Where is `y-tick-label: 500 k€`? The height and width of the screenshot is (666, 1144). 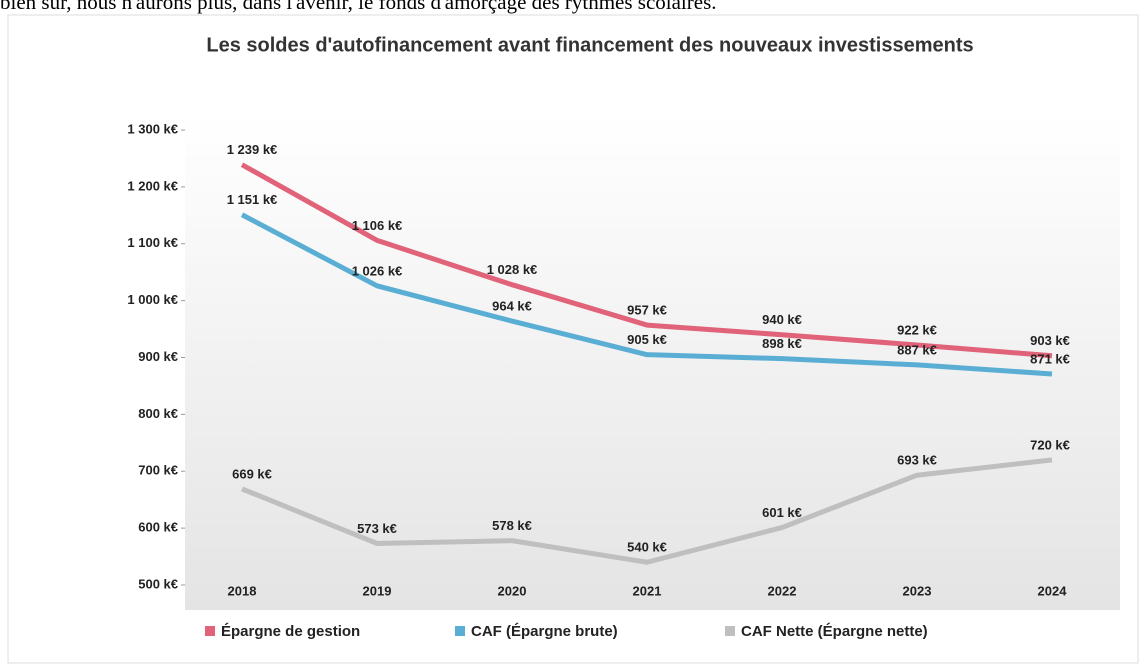
y-tick-label: 500 k€ is located at coordinates (158, 583).